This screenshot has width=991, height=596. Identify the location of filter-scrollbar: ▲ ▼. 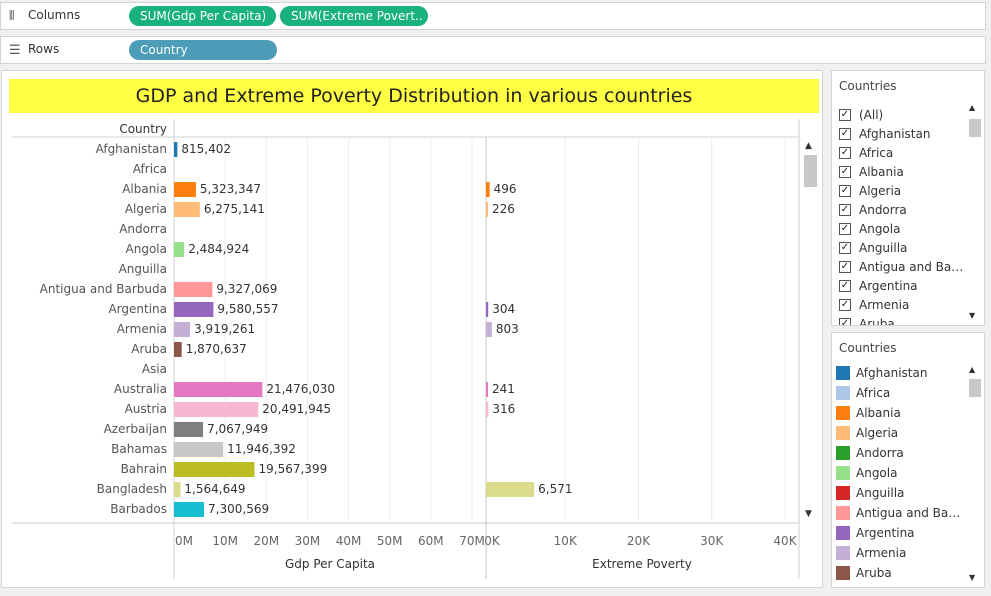
(974, 213).